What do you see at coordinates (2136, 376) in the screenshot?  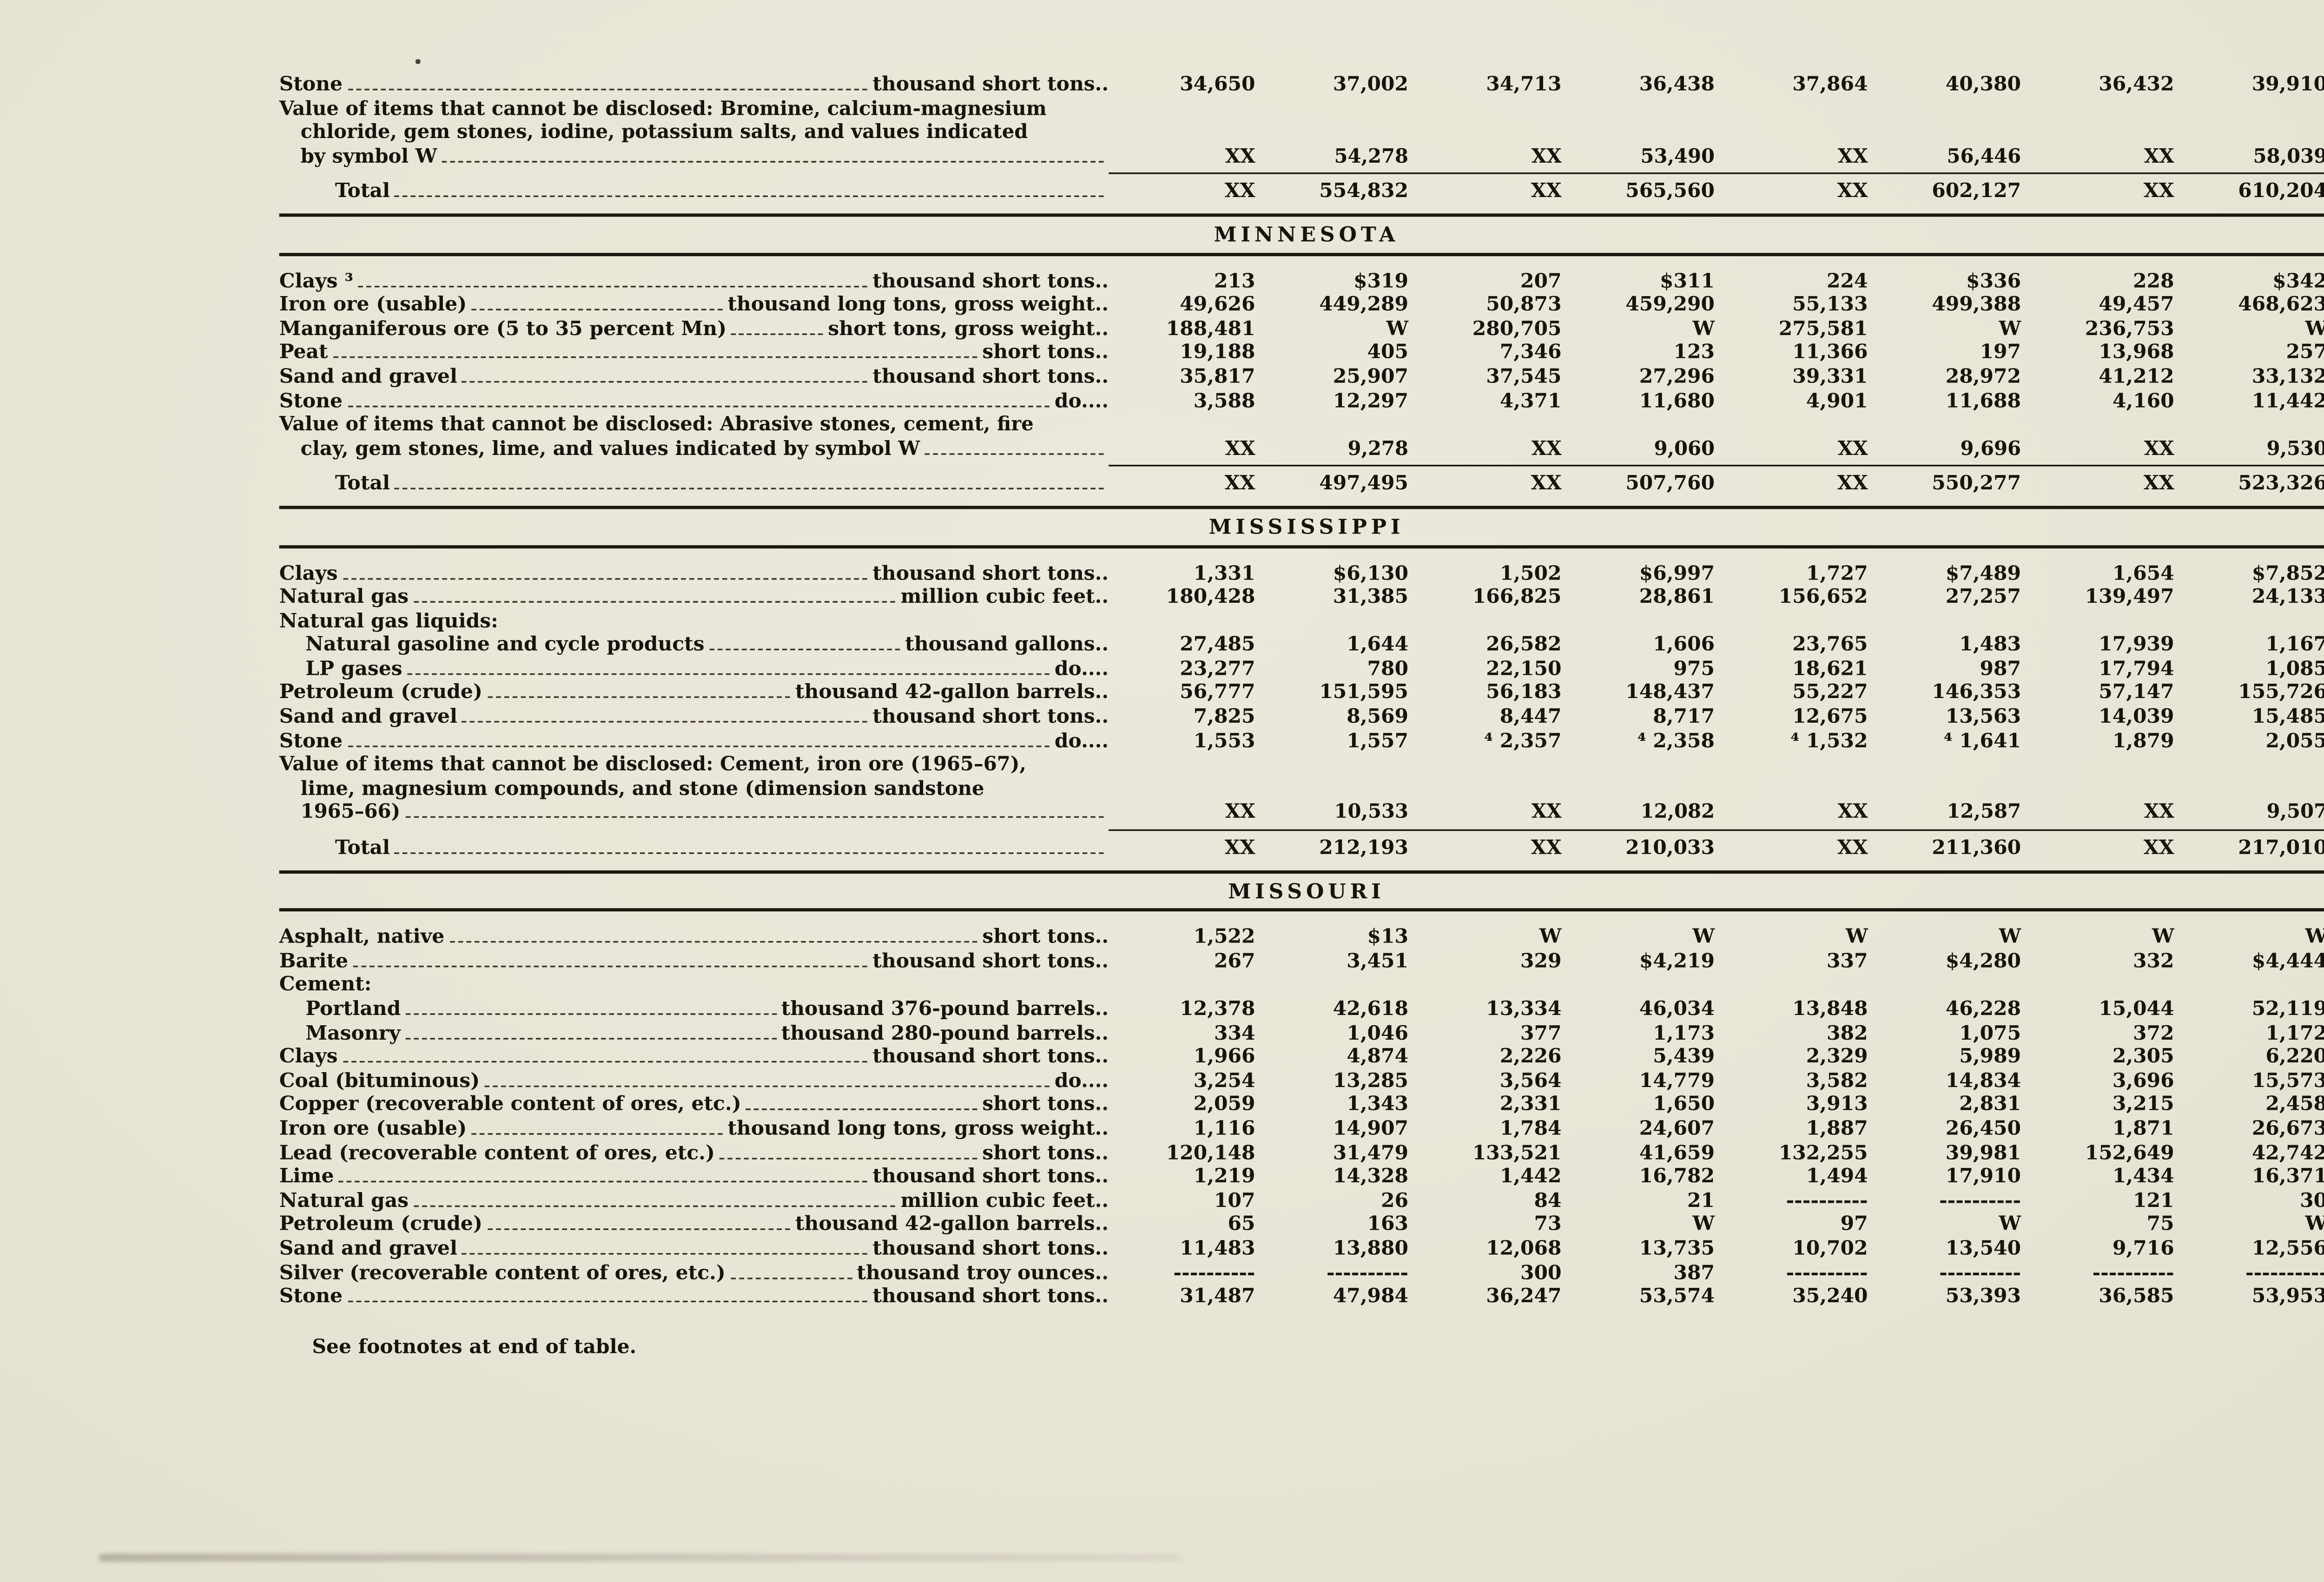 I see `value-cell: 41,212` at bounding box center [2136, 376].